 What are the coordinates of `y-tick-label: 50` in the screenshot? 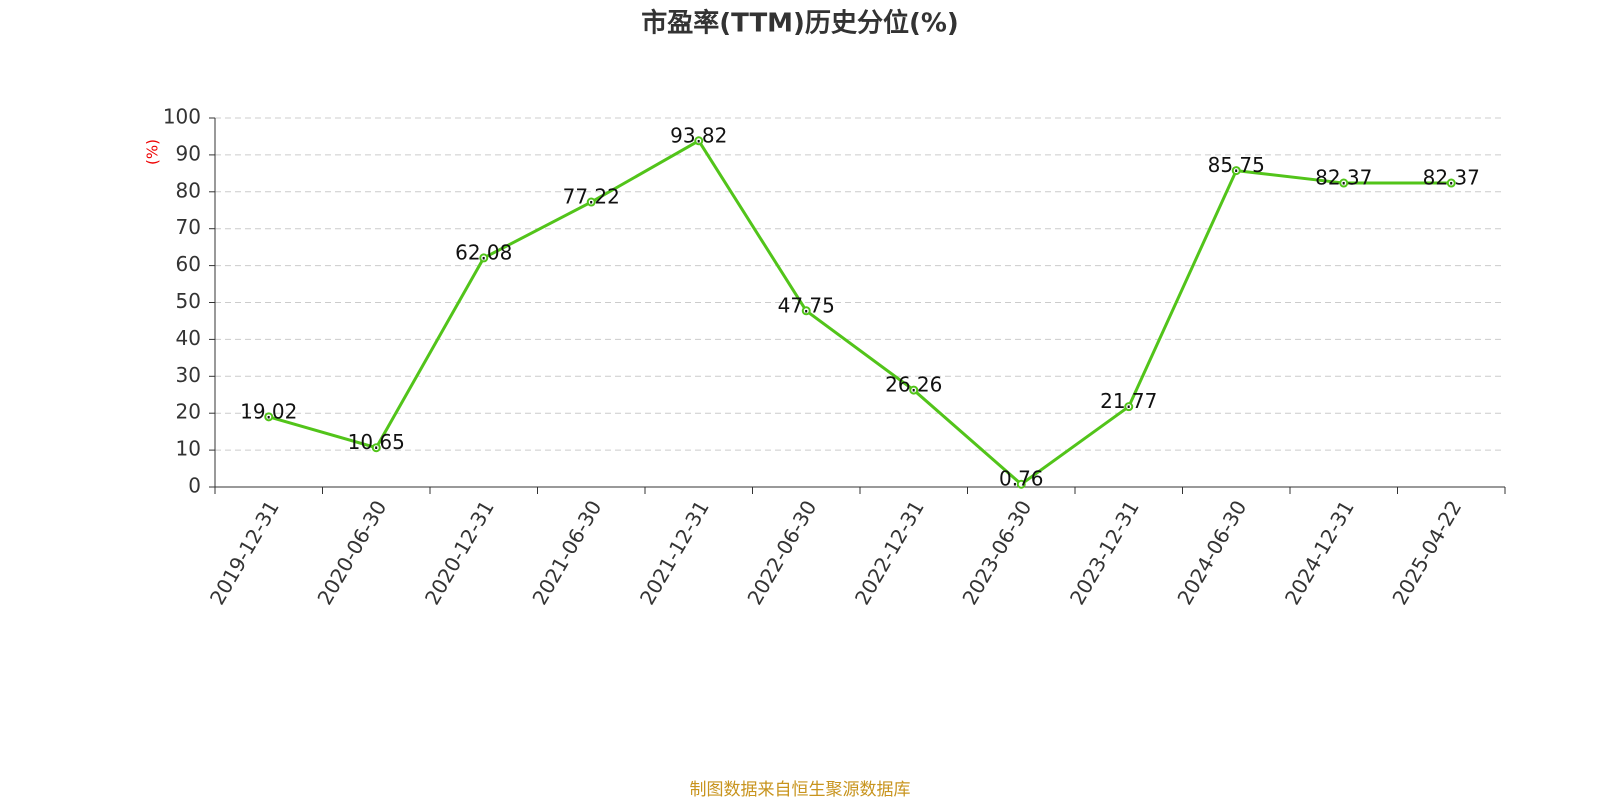 It's located at (188, 301).